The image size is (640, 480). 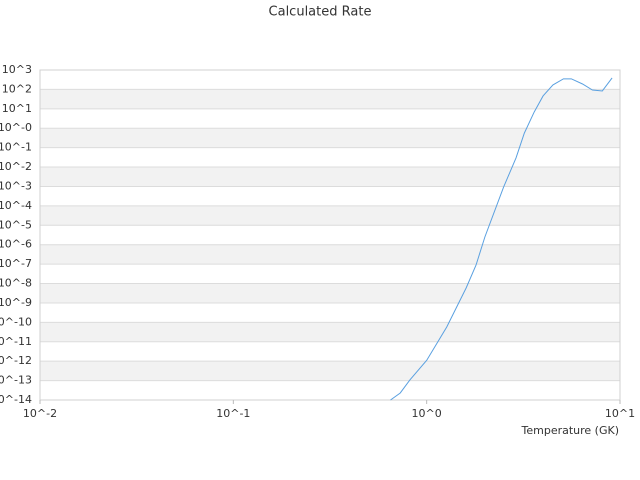 I want to click on y-tick-label: 10^-4, so click(x=16, y=205).